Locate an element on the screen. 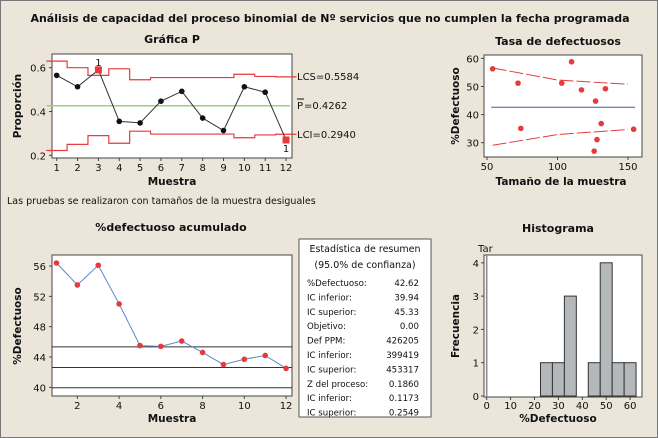 Image resolution: width=658 pixels, height=438 pixels. y-tick-label: 2 is located at coordinates (476, 330).